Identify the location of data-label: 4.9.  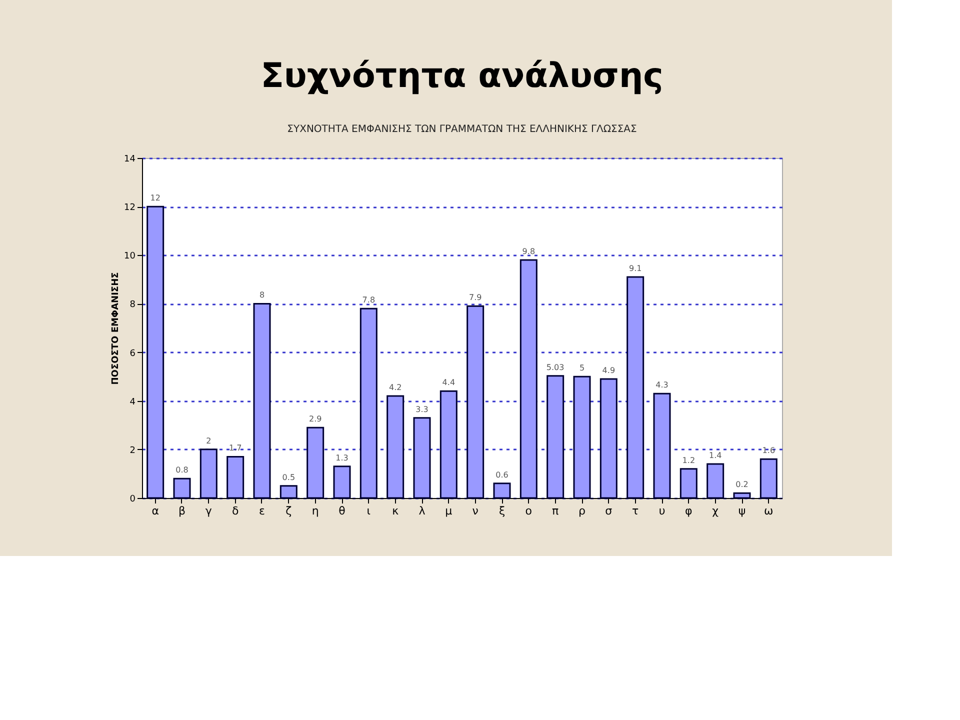
(609, 370).